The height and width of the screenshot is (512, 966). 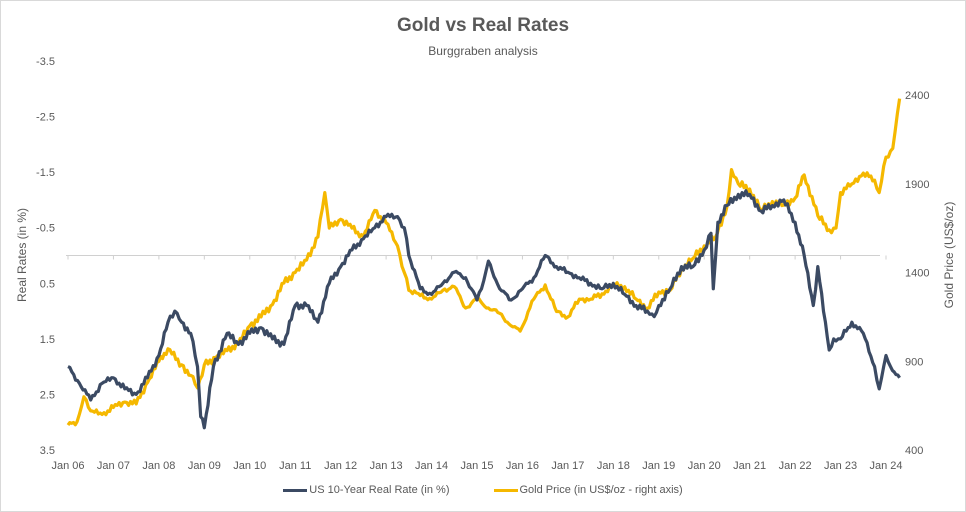 I want to click on y-right-tick-label: 2400, so click(x=917, y=96).